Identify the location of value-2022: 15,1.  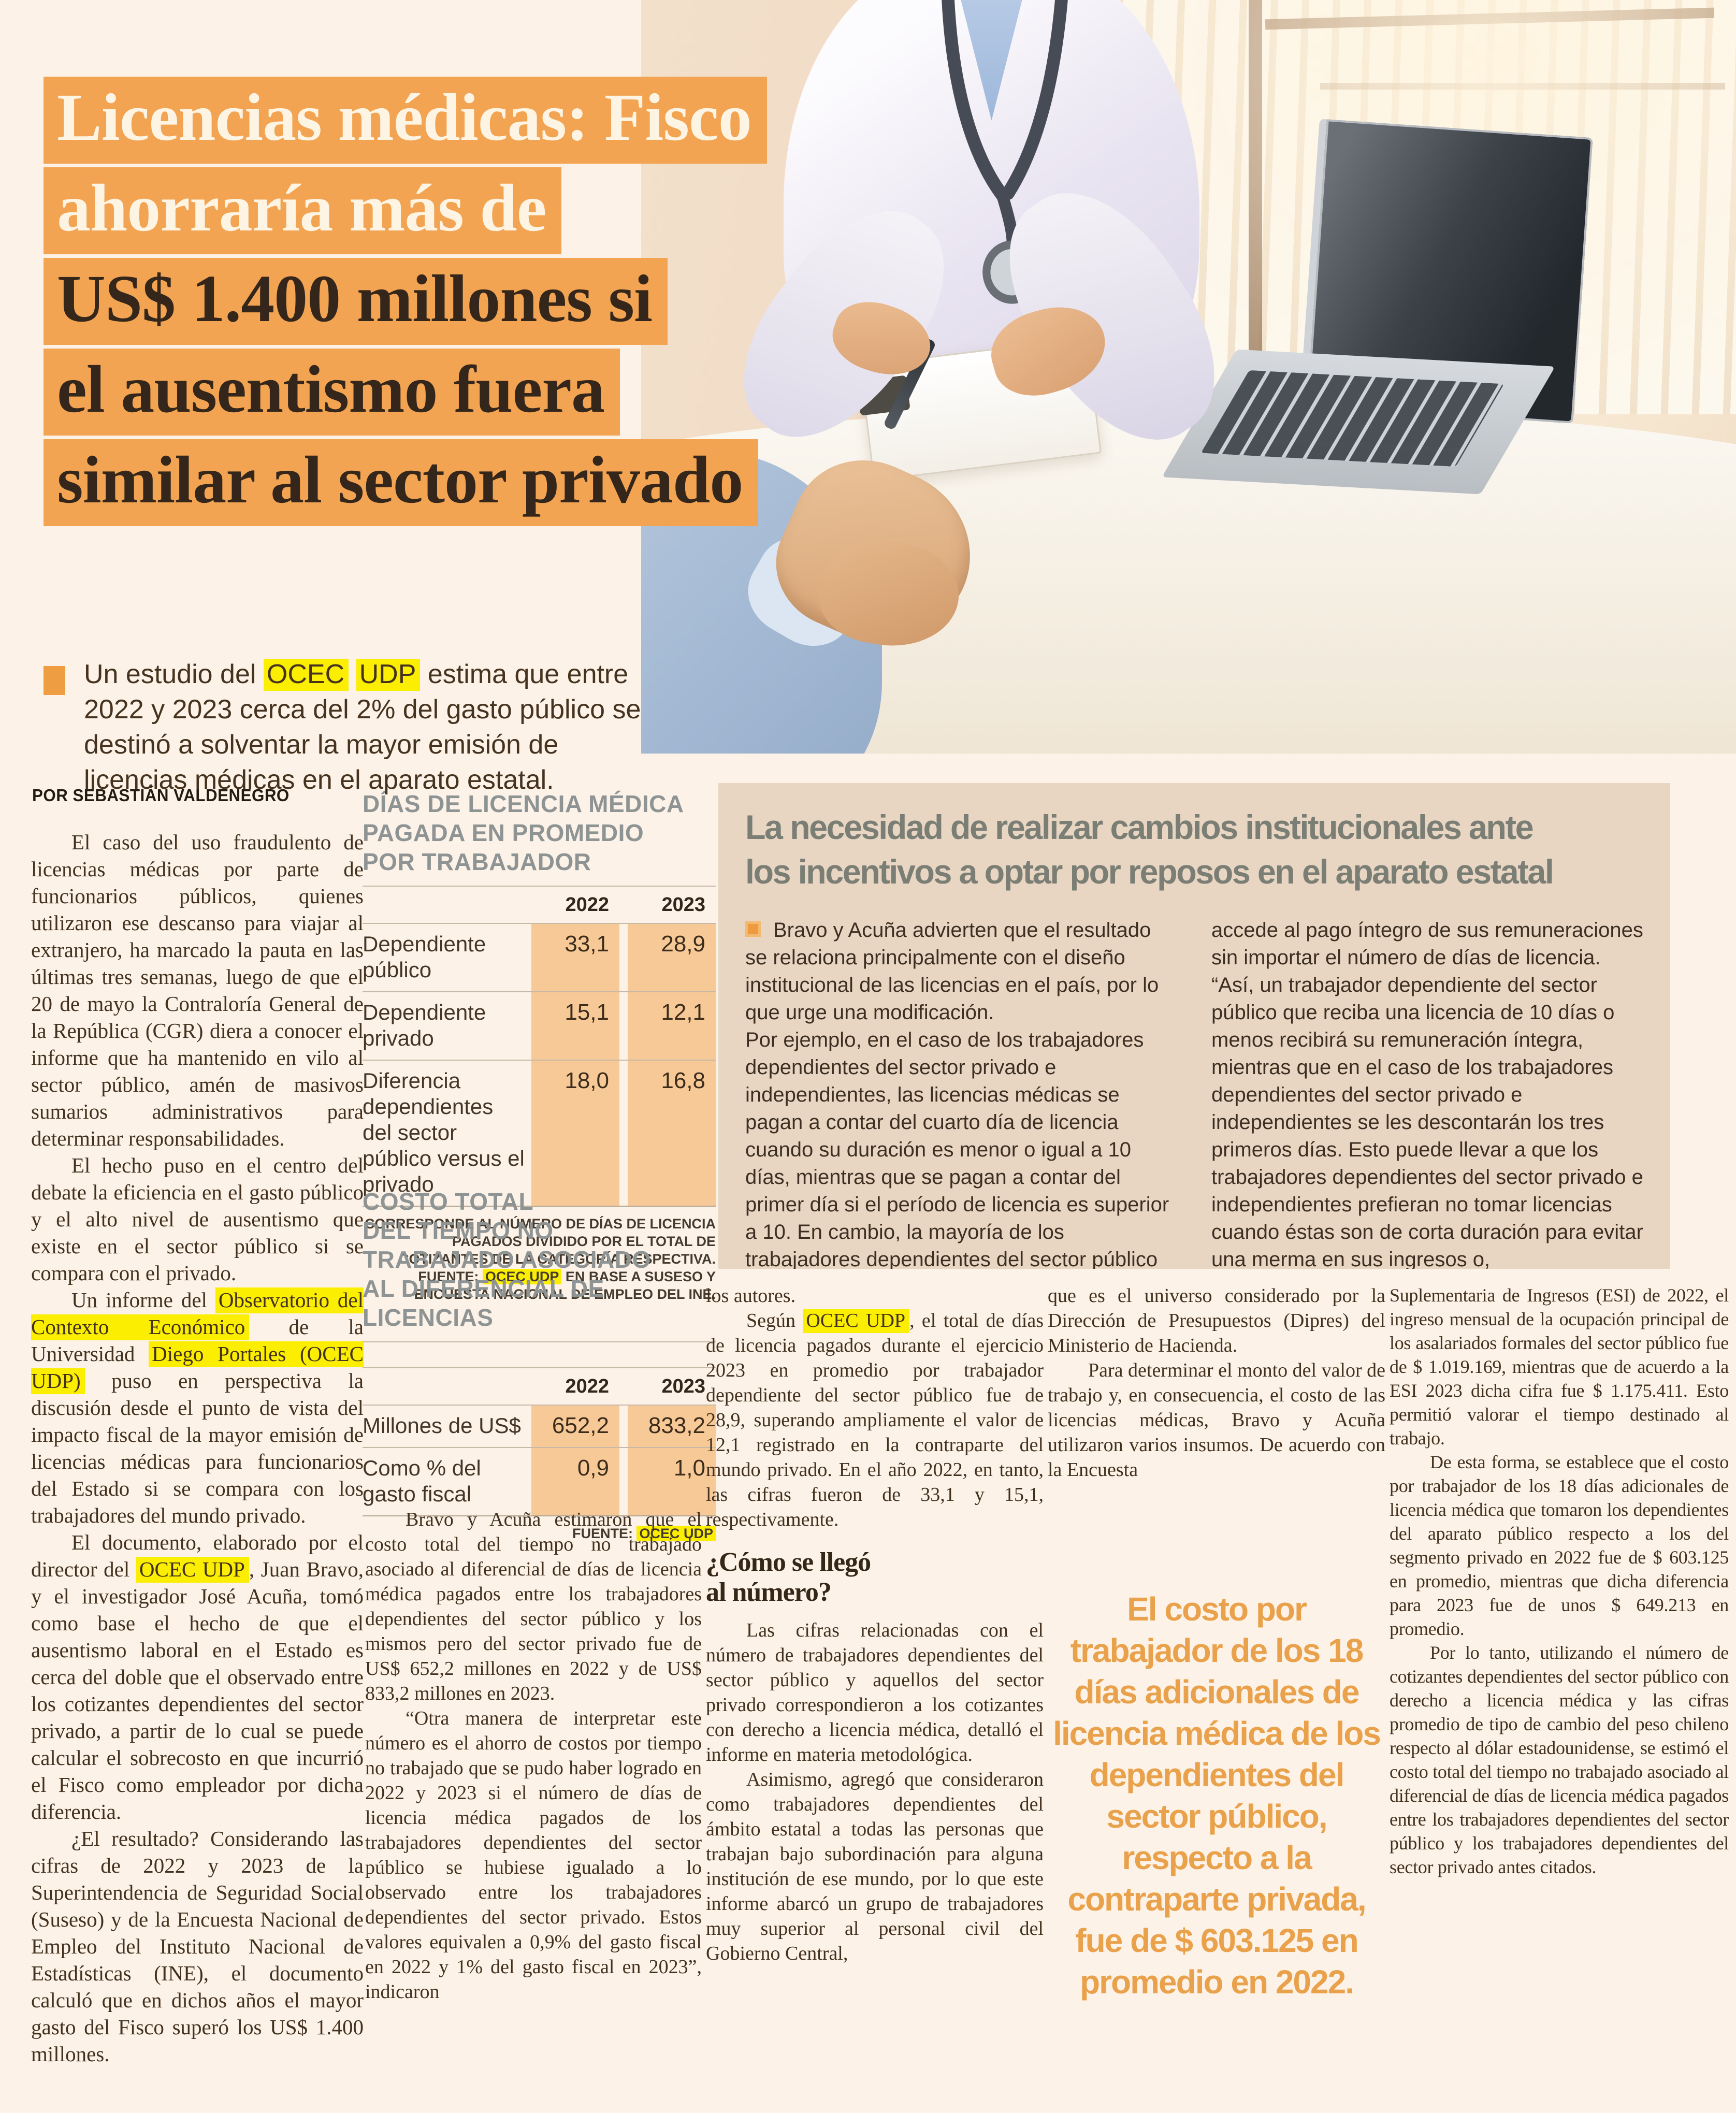
(575, 1026).